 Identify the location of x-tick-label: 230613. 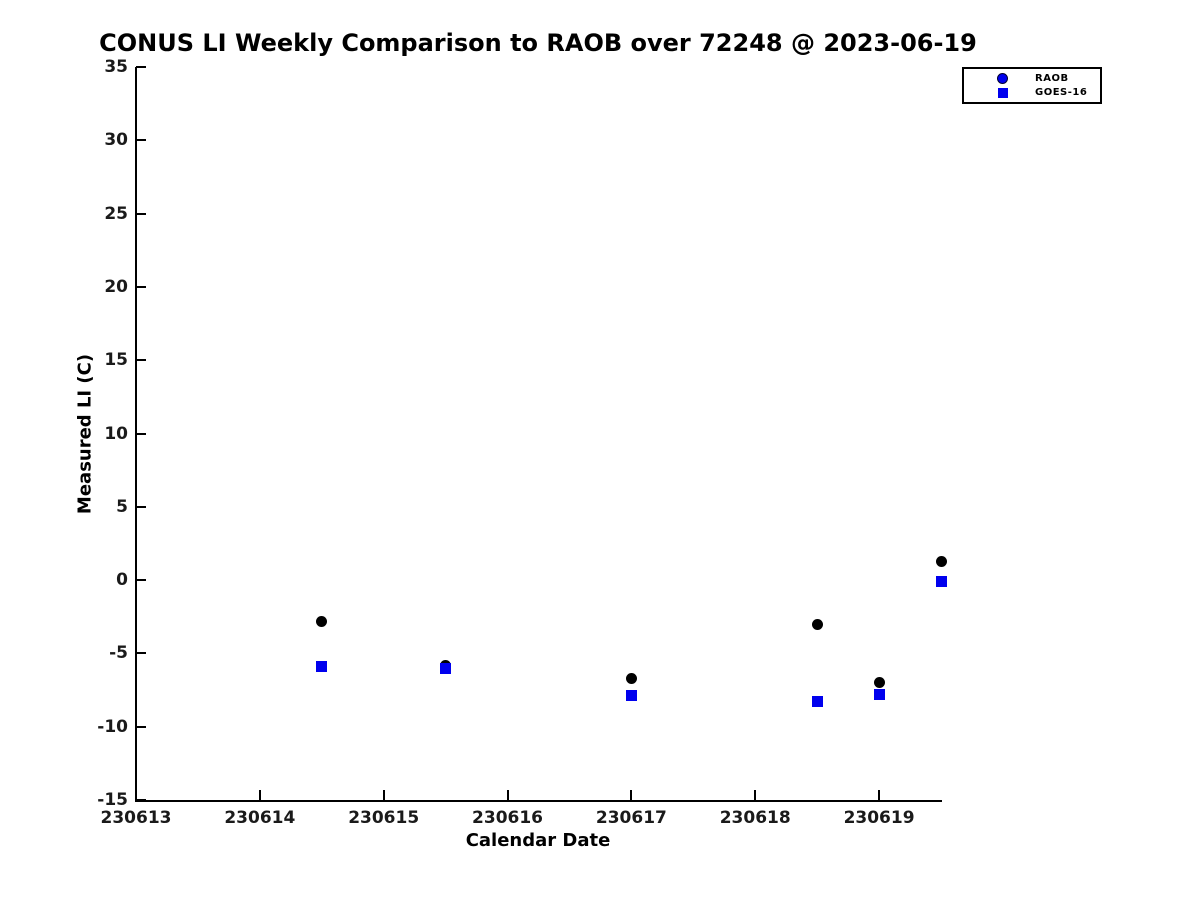
(136, 818).